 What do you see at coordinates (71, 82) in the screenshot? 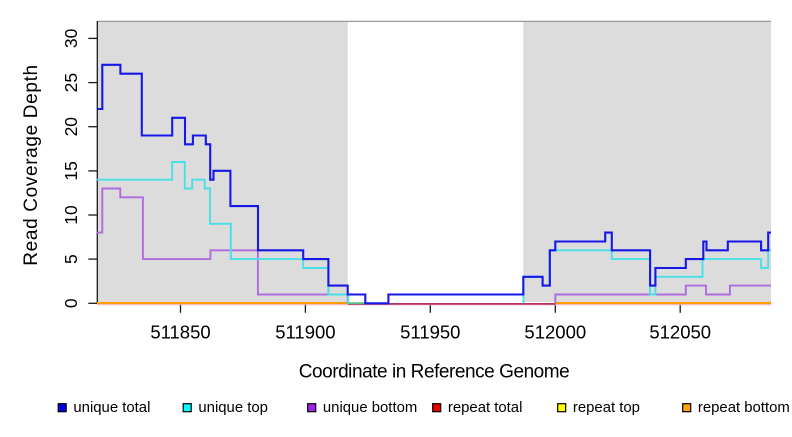
I see `svg-text: 25` at bounding box center [71, 82].